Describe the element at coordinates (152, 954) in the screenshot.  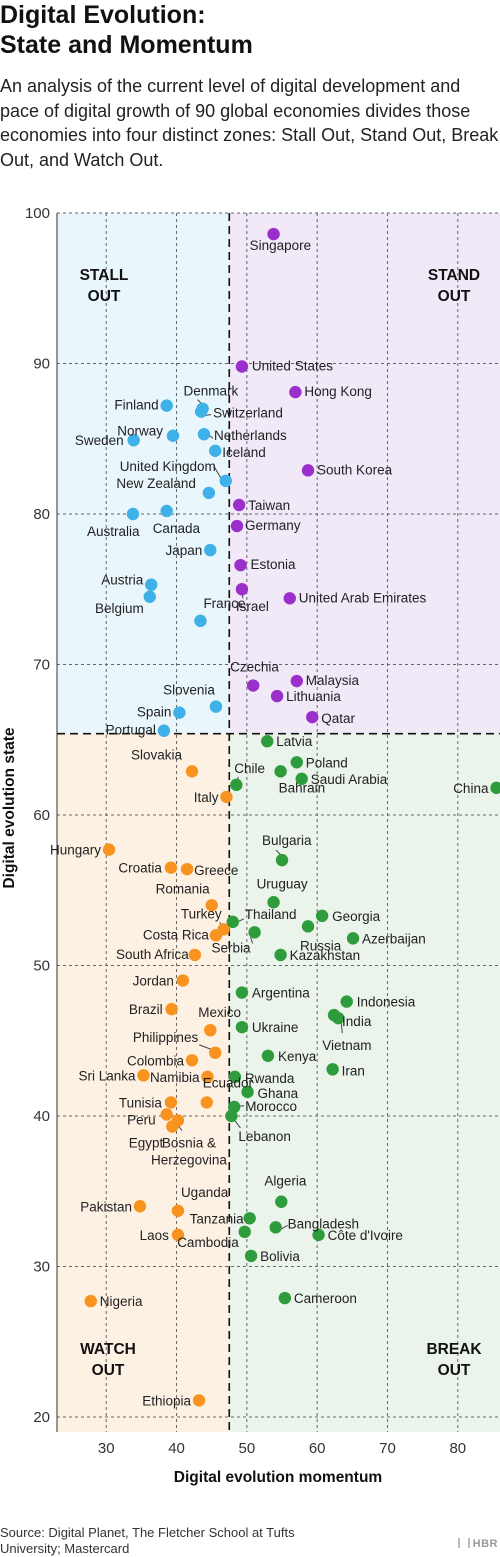
I see `point-label: South Africa` at that location.